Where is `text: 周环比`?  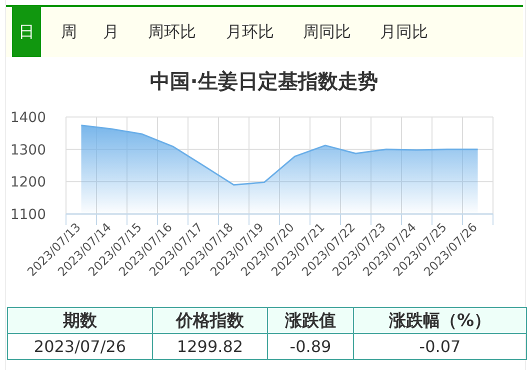 text: 周环比 is located at coordinates (172, 32).